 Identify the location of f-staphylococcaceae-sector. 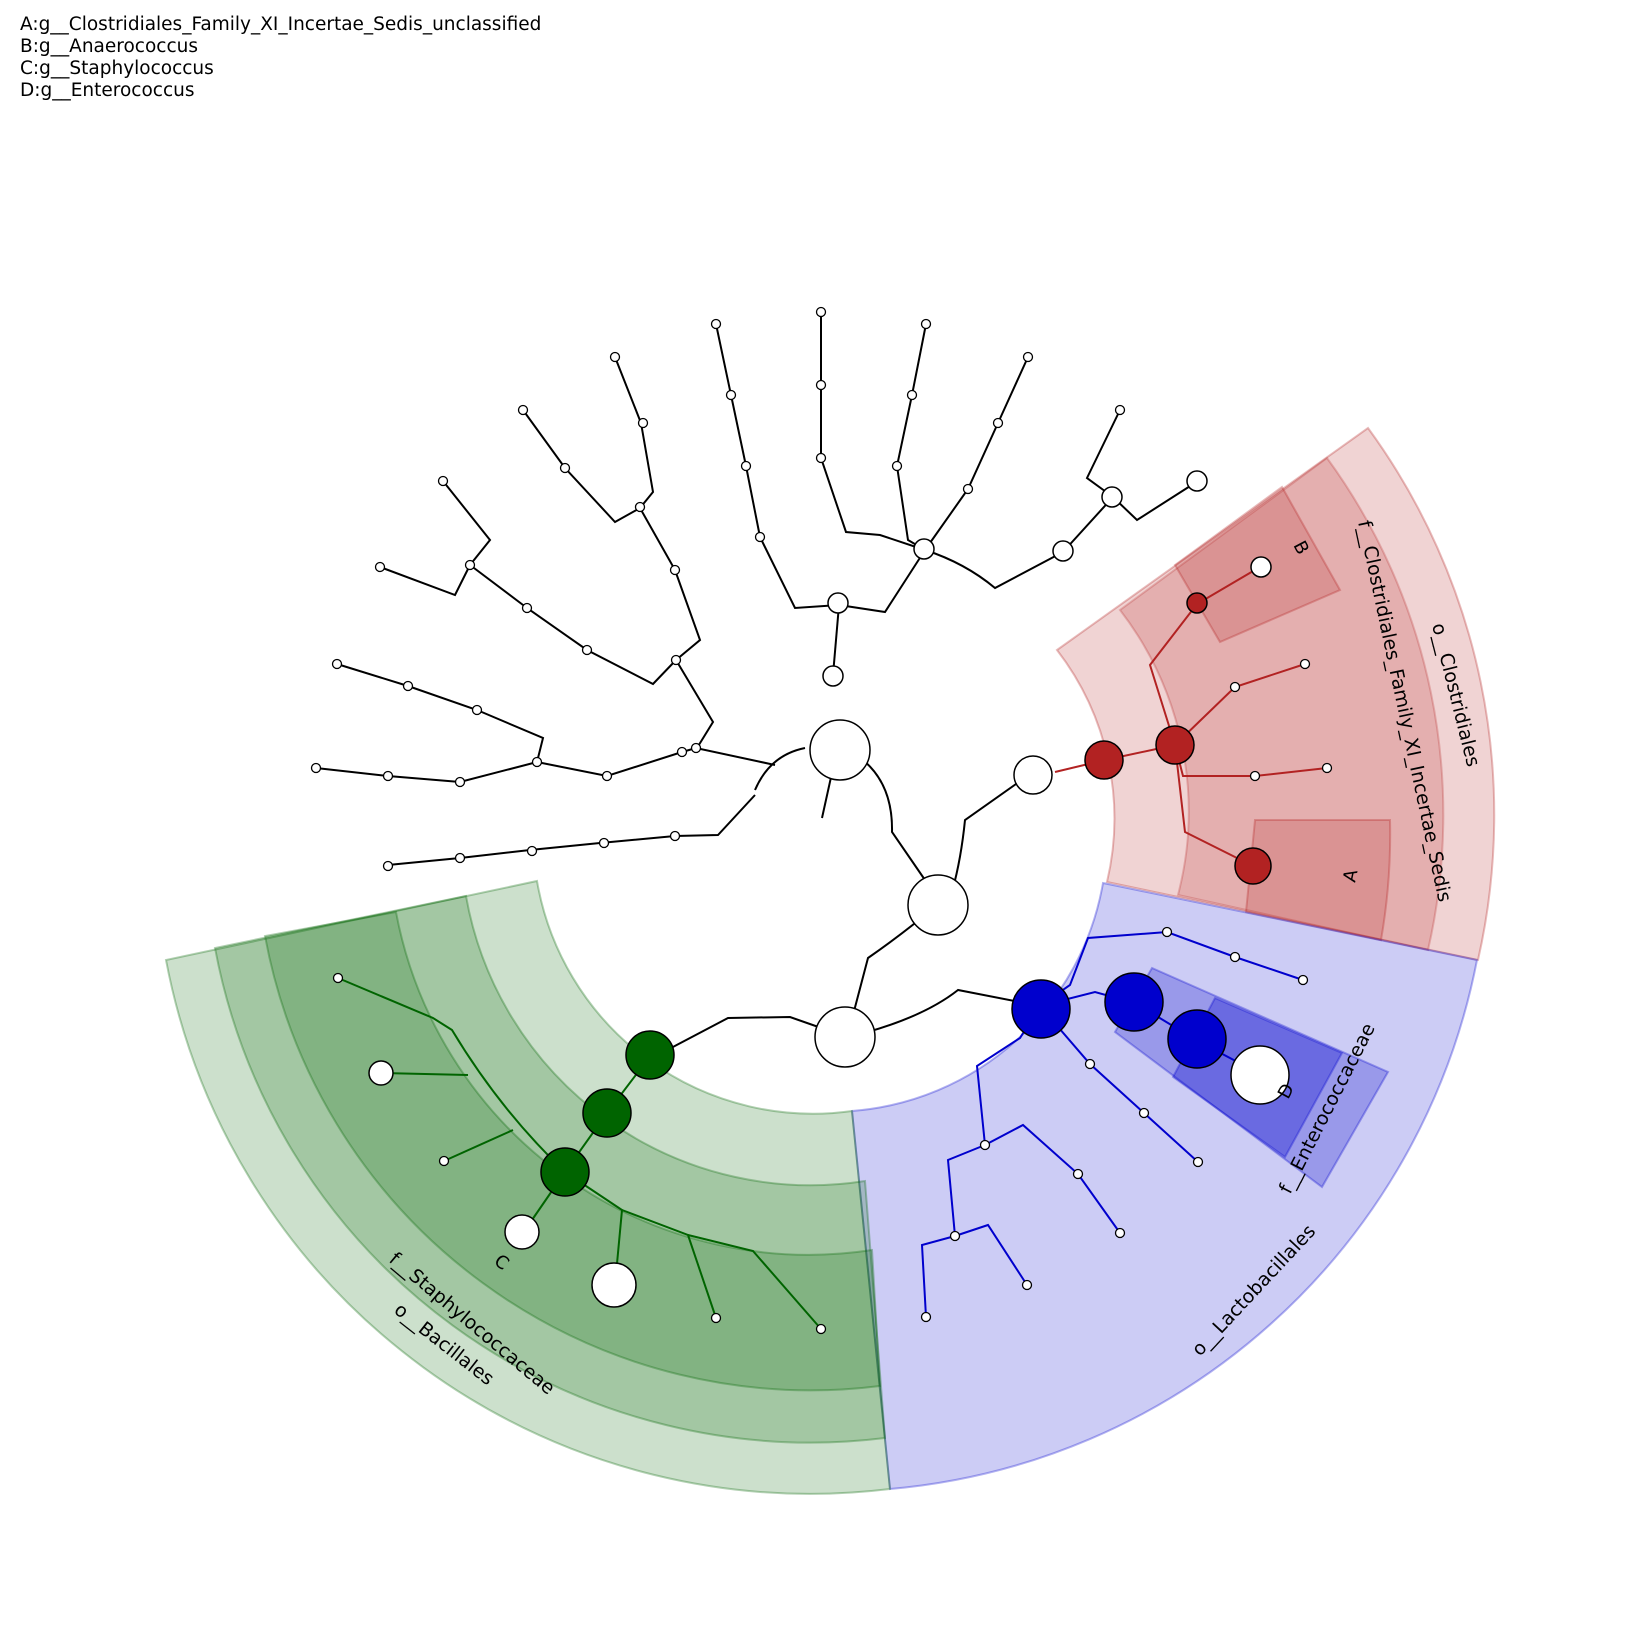
(572, 1151).